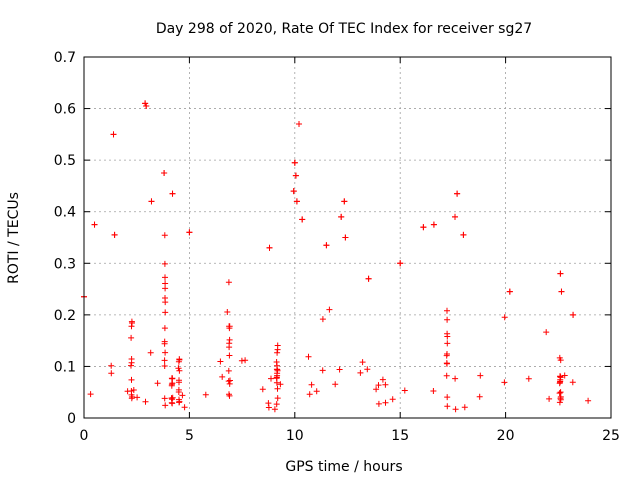  What do you see at coordinates (65, 213) in the screenshot?
I see `y-tick-label: 0.4` at bounding box center [65, 213].